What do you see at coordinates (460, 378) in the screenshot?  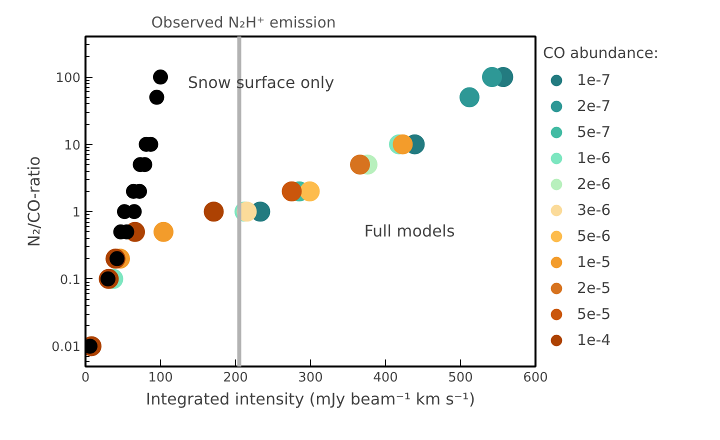 I see `x-tick-label: 500` at bounding box center [460, 378].